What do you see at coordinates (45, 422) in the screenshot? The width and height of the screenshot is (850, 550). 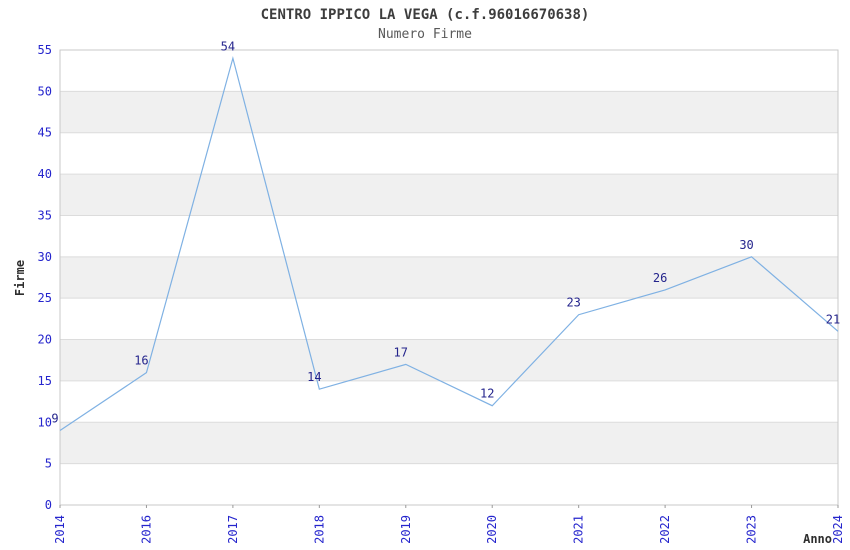 I see `y-tick-label: 10` at bounding box center [45, 422].